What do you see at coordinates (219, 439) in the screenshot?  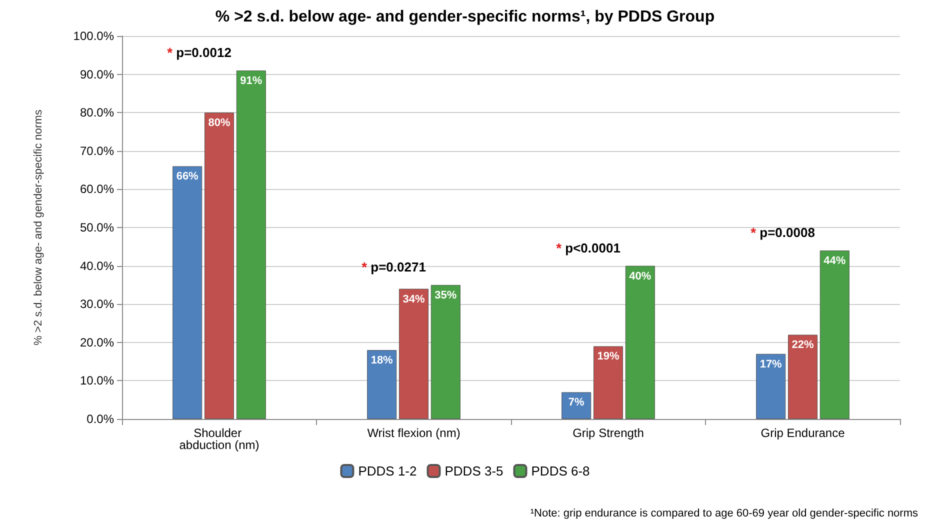 I see `x-tick-label: Shoulder abduction (nm)` at bounding box center [219, 439].